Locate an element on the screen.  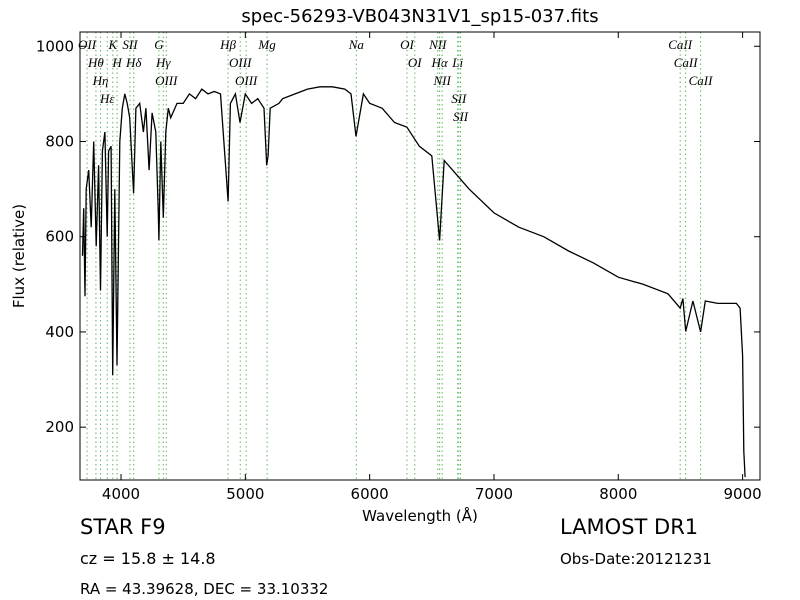
spectral-line-label: Na is located at coordinates (356, 44).